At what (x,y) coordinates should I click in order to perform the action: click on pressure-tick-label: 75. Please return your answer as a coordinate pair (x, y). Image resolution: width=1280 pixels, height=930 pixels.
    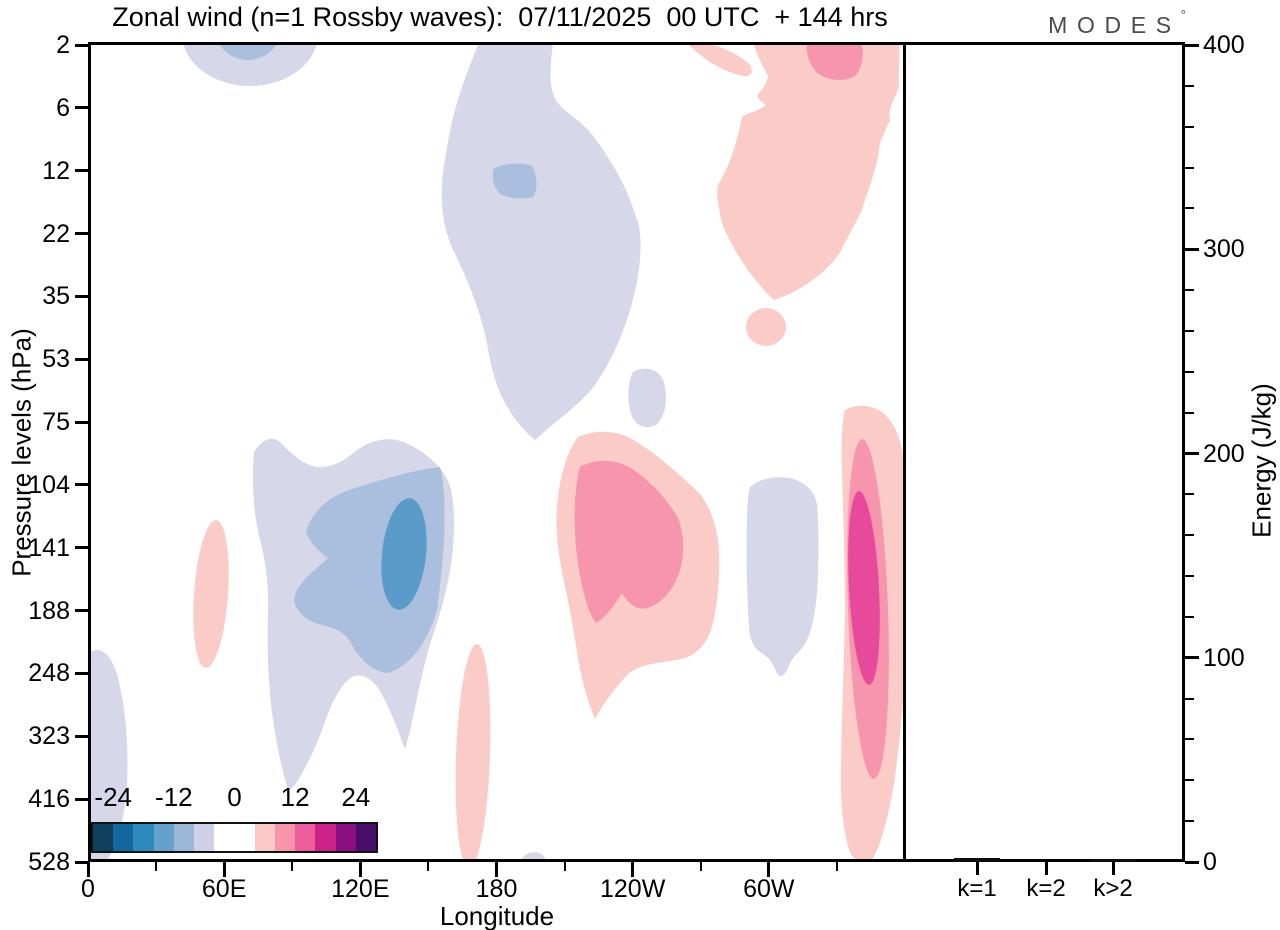
    Looking at the image, I should click on (56, 422).